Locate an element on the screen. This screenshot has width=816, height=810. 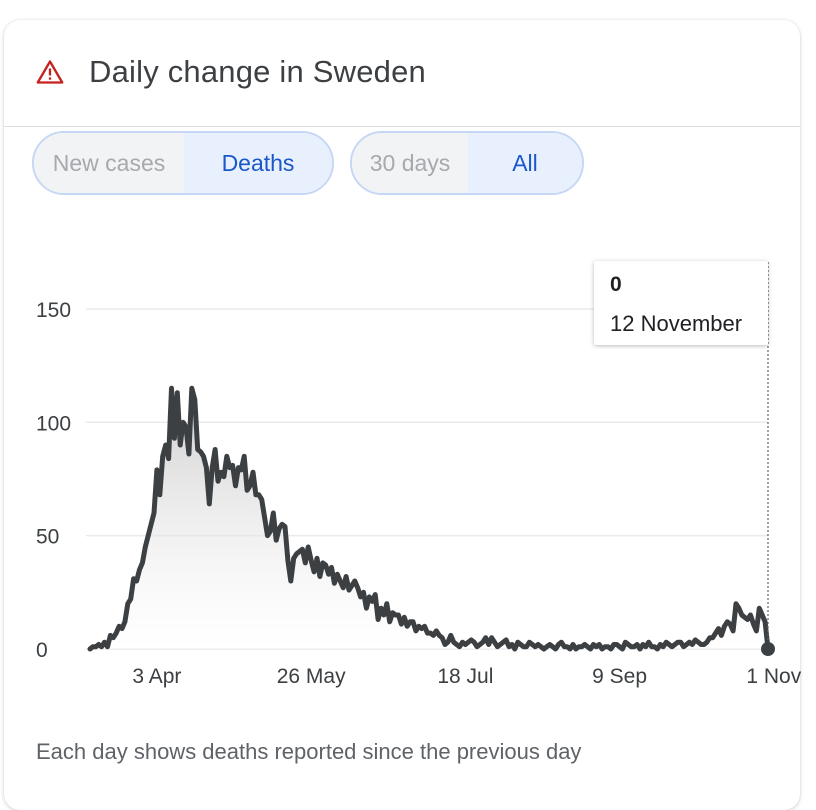
y-axis: 0 50 100 150 is located at coordinates (53, 480).